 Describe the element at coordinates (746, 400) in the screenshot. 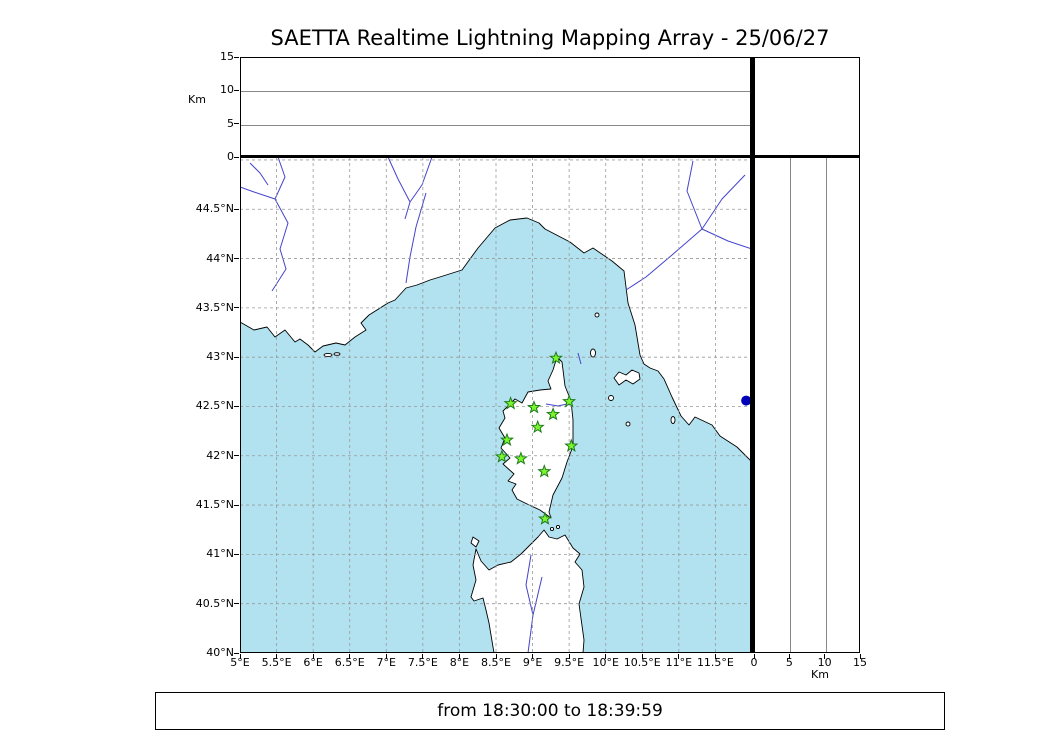

I see `event-marker` at that location.